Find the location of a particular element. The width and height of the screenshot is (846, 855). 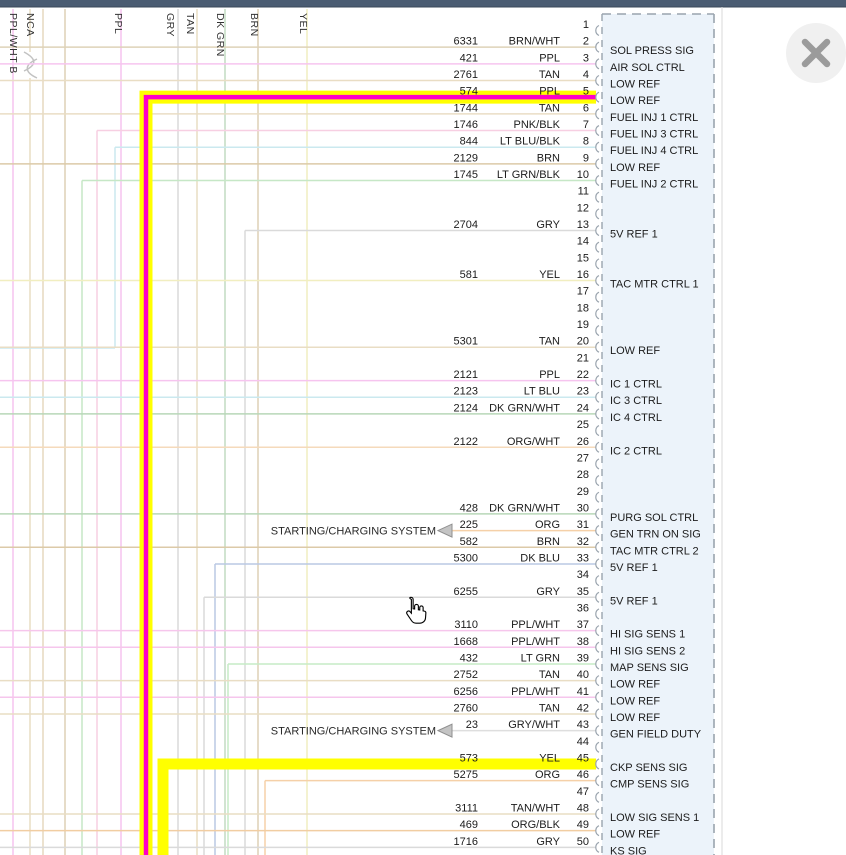

pin-number: 5 is located at coordinates (586, 92).